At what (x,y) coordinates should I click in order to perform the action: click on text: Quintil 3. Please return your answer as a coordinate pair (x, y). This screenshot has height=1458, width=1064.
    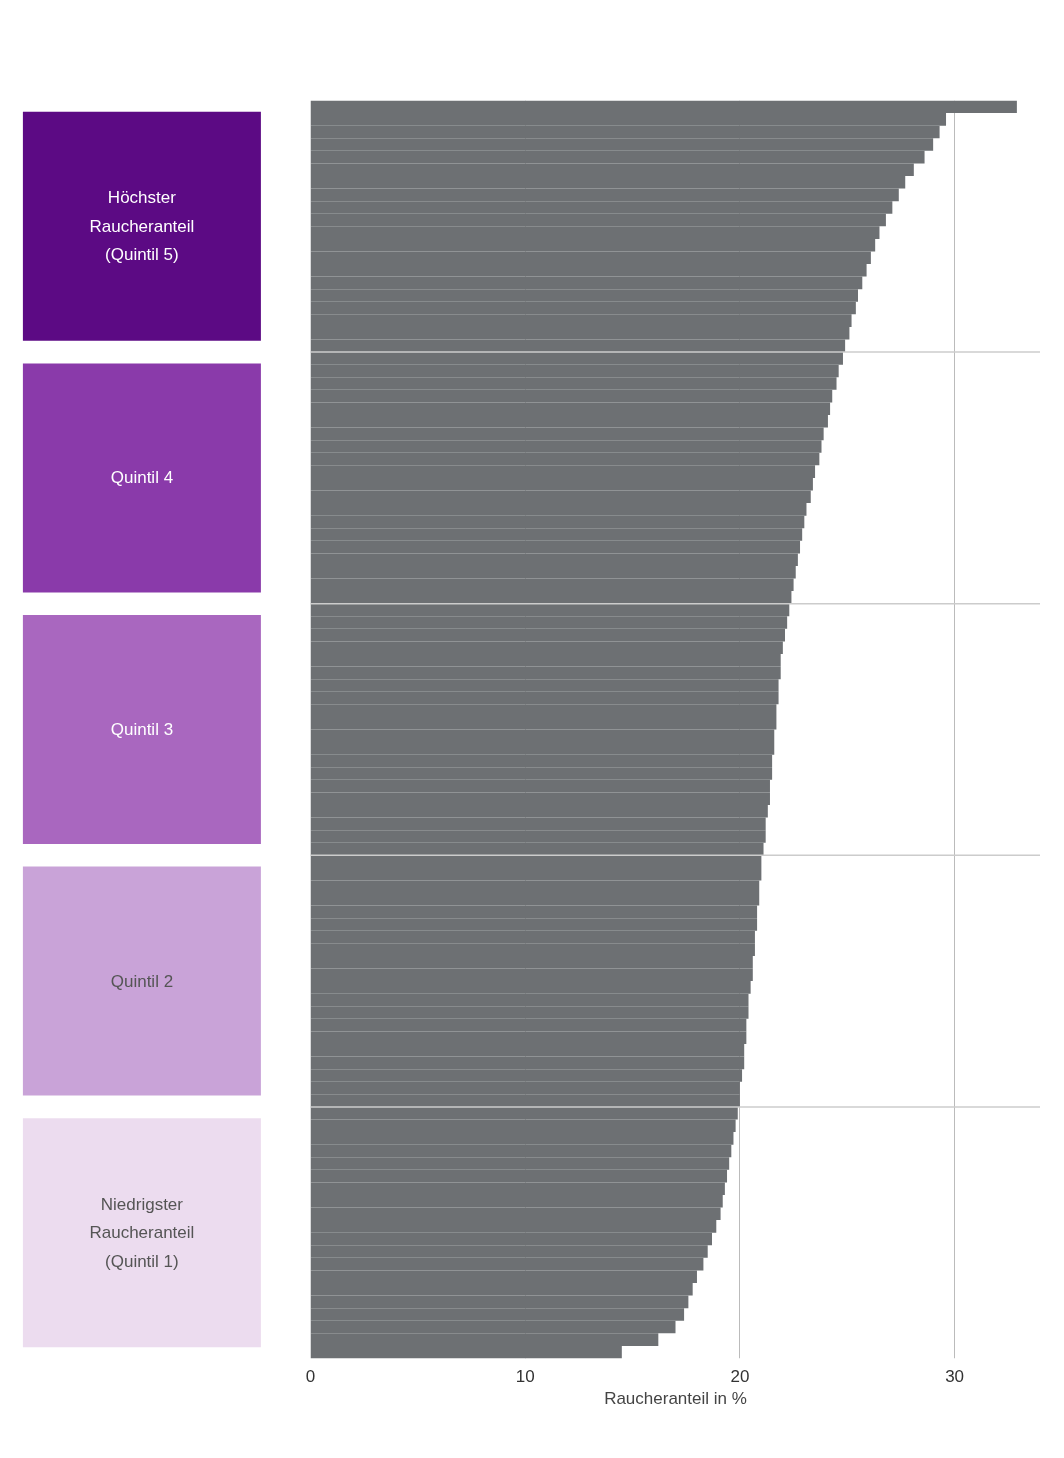
    Looking at the image, I should click on (142, 729).